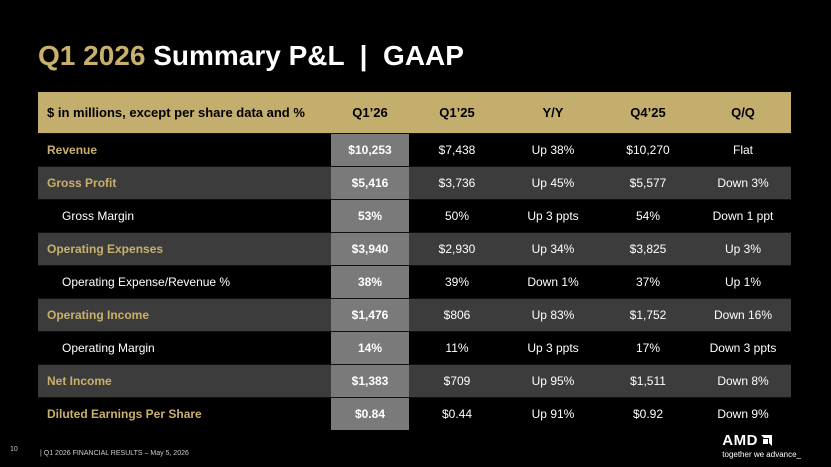 This screenshot has height=467, width=831. Describe the element at coordinates (370, 381) in the screenshot. I see `cell-q1-26: $1,383` at that location.